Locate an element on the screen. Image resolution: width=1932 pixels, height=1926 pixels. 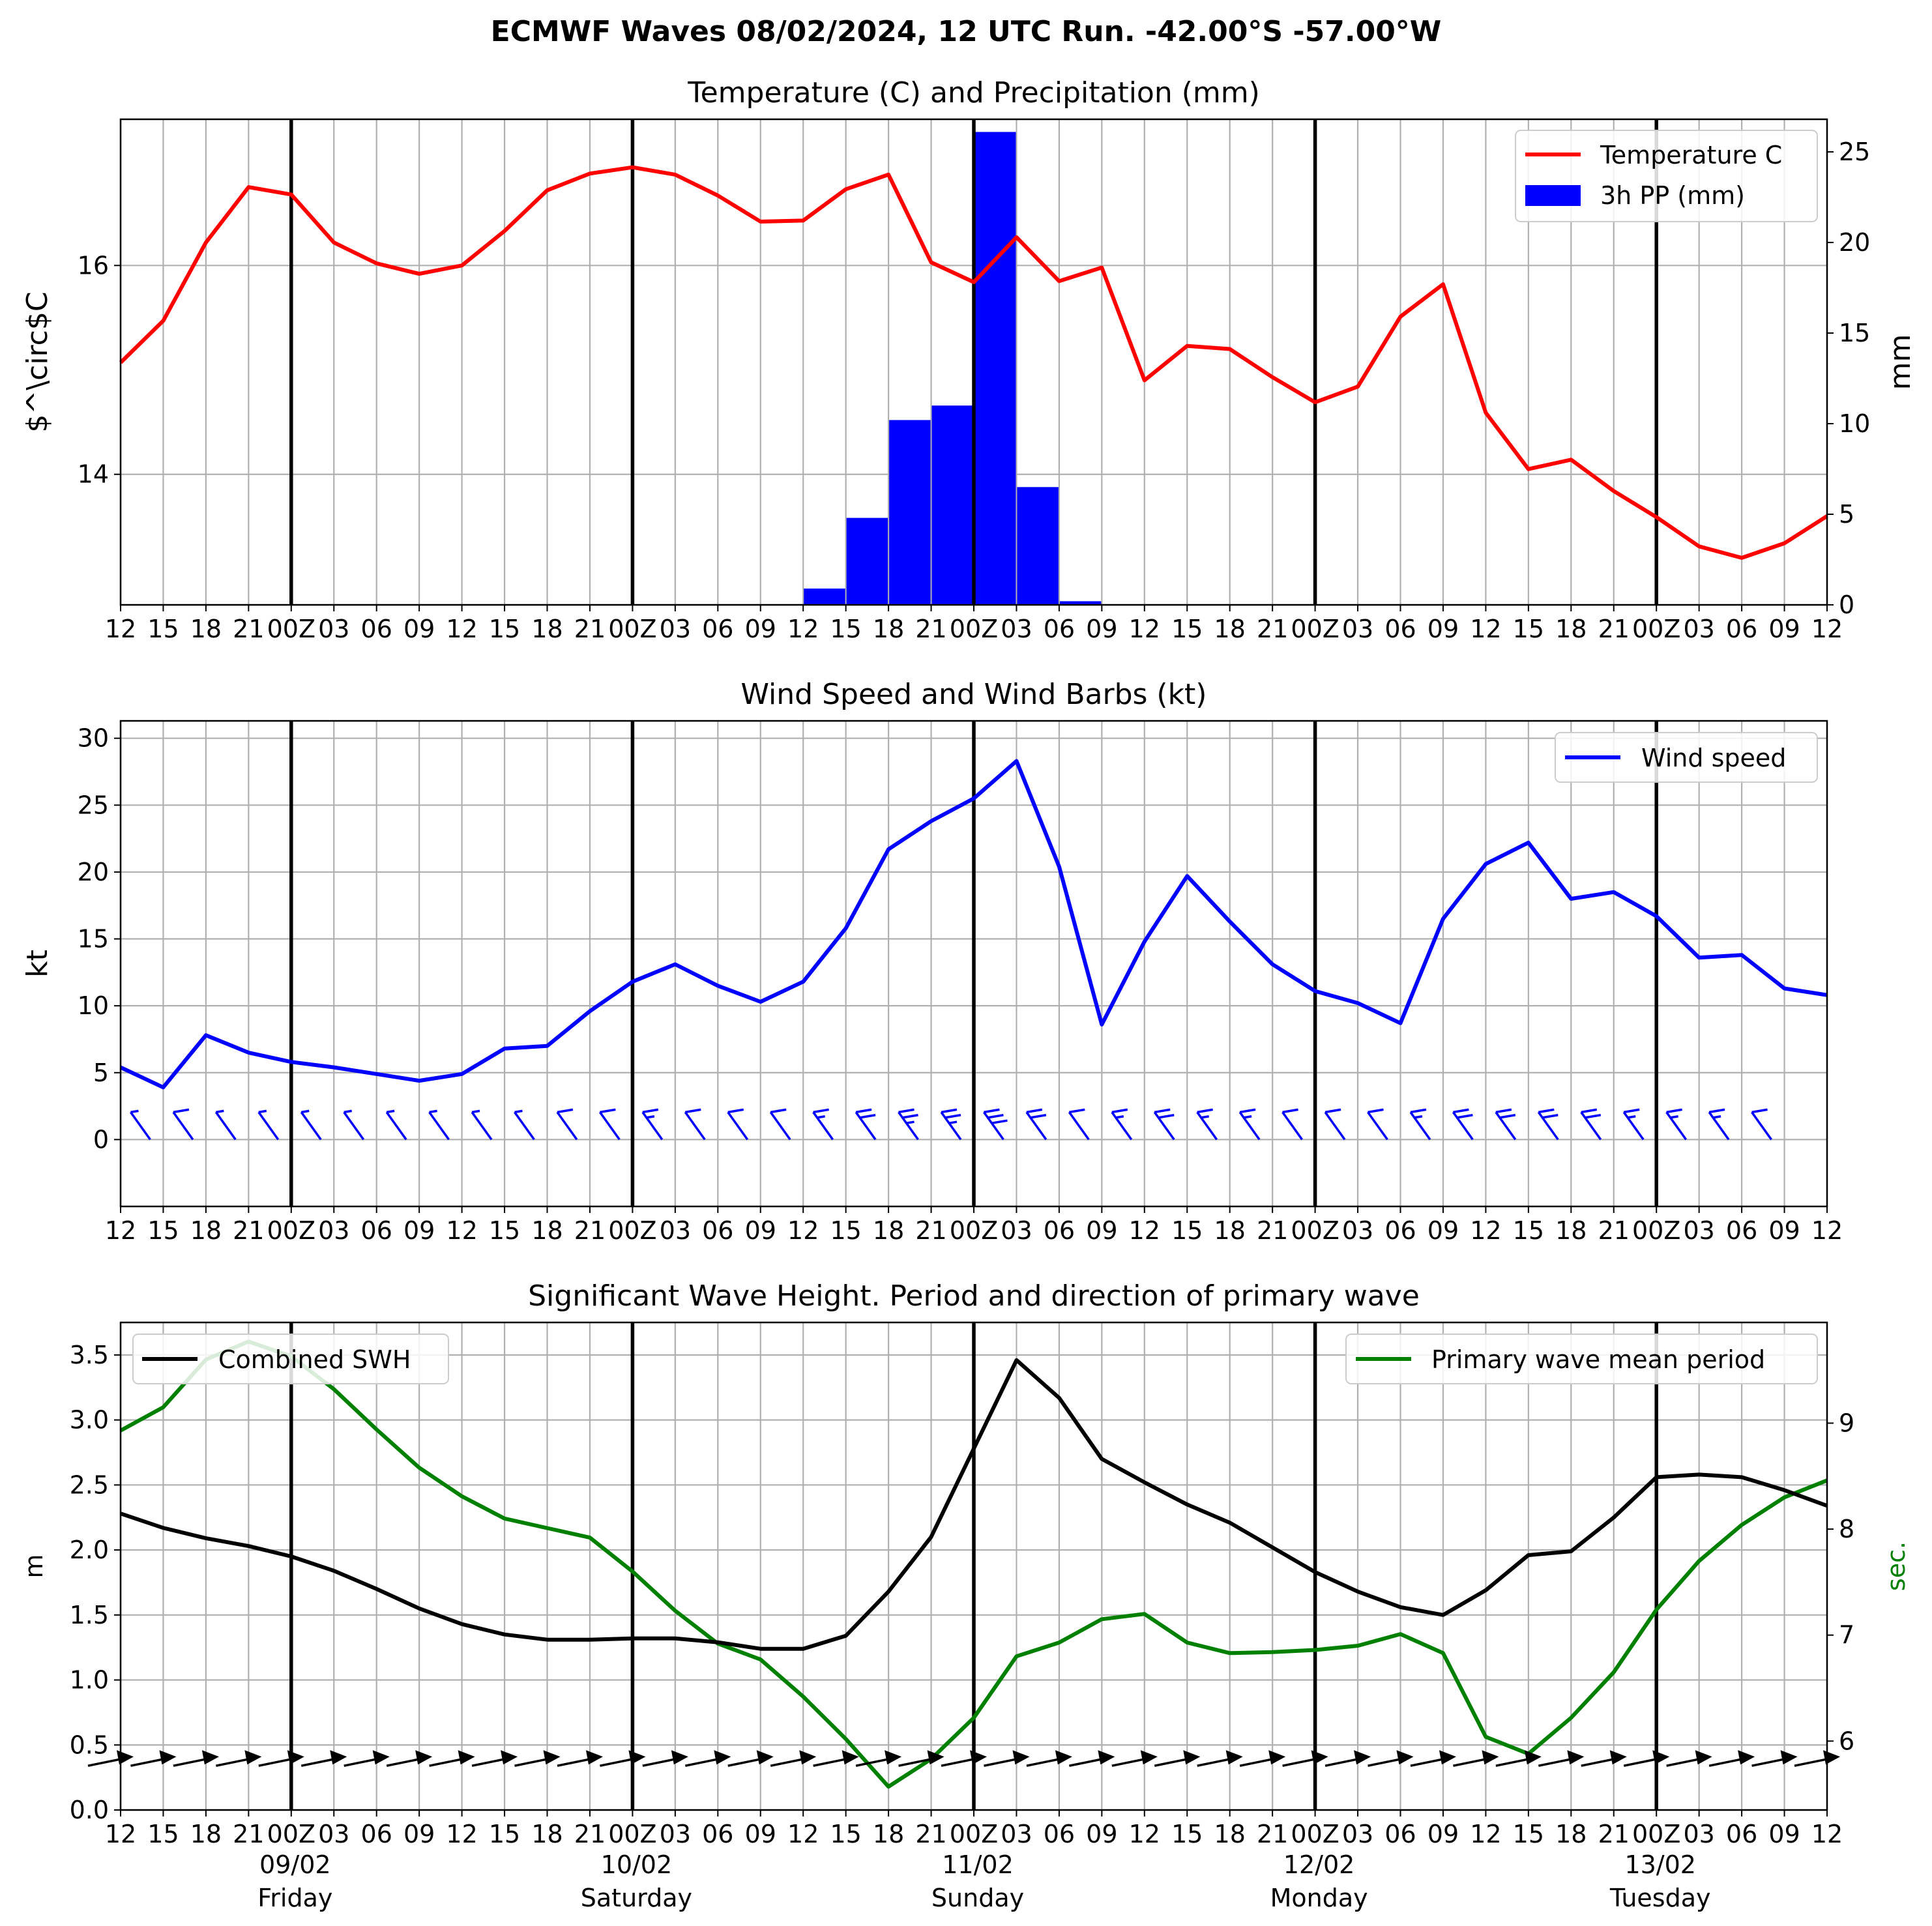
x-tick-label: 09 is located at coordinates (1784, 1230).